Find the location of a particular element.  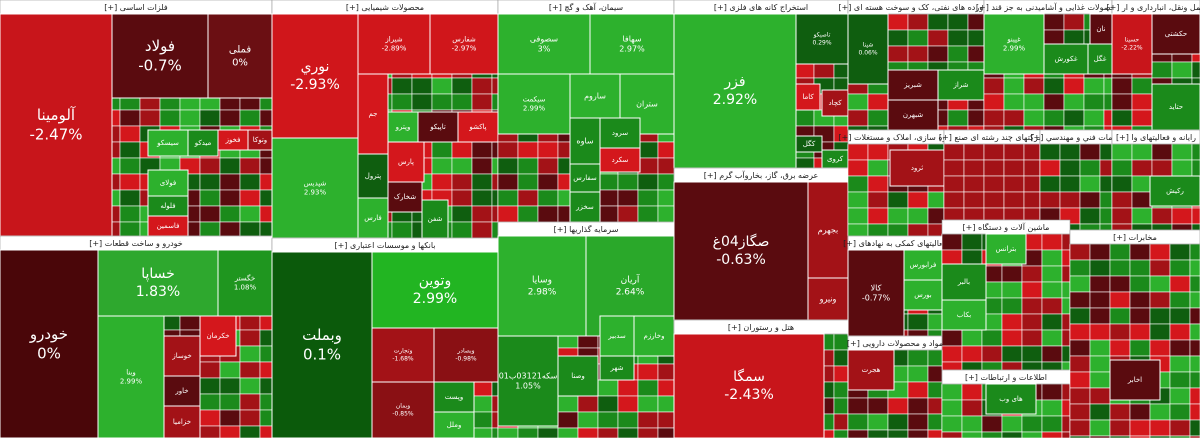

tile-name: وتوکا is located at coordinates (260, 140).